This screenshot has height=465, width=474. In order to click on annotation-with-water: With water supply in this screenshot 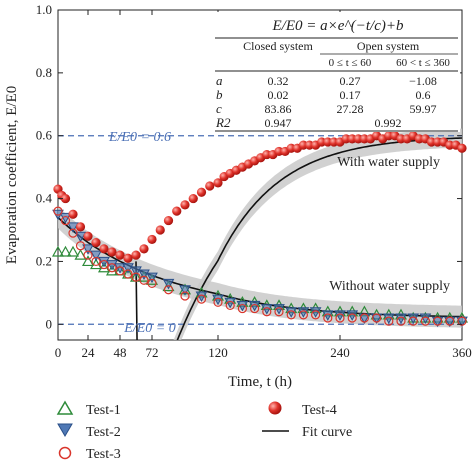, I will do `click(388, 162)`.